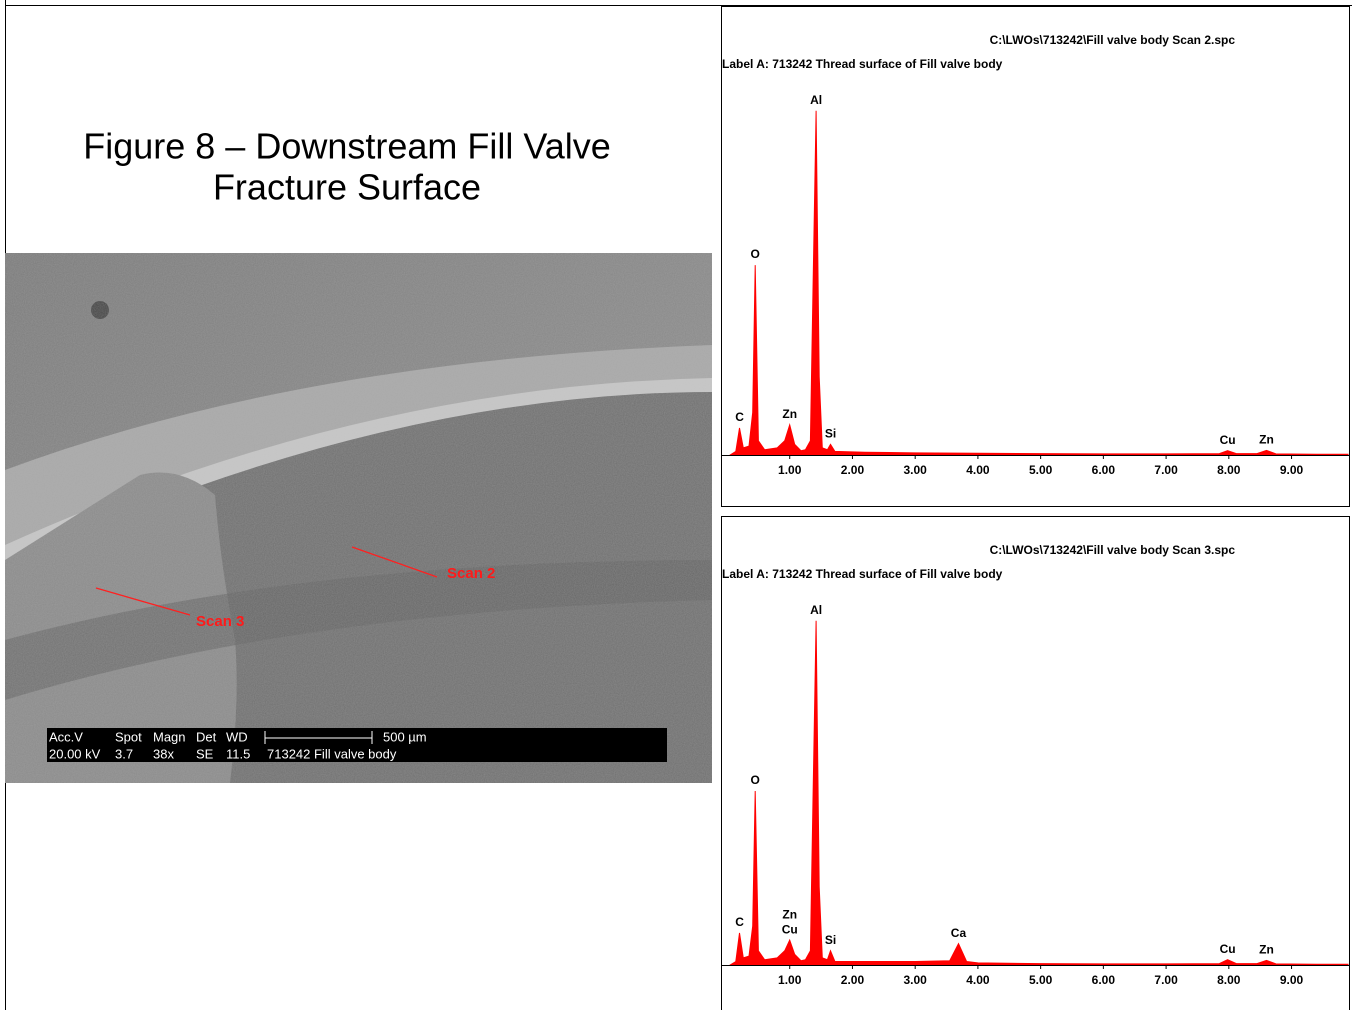 This screenshot has height=1015, width=1352. What do you see at coordinates (332, 753) in the screenshot?
I see `databar-value: 713242 Fill valve body` at bounding box center [332, 753].